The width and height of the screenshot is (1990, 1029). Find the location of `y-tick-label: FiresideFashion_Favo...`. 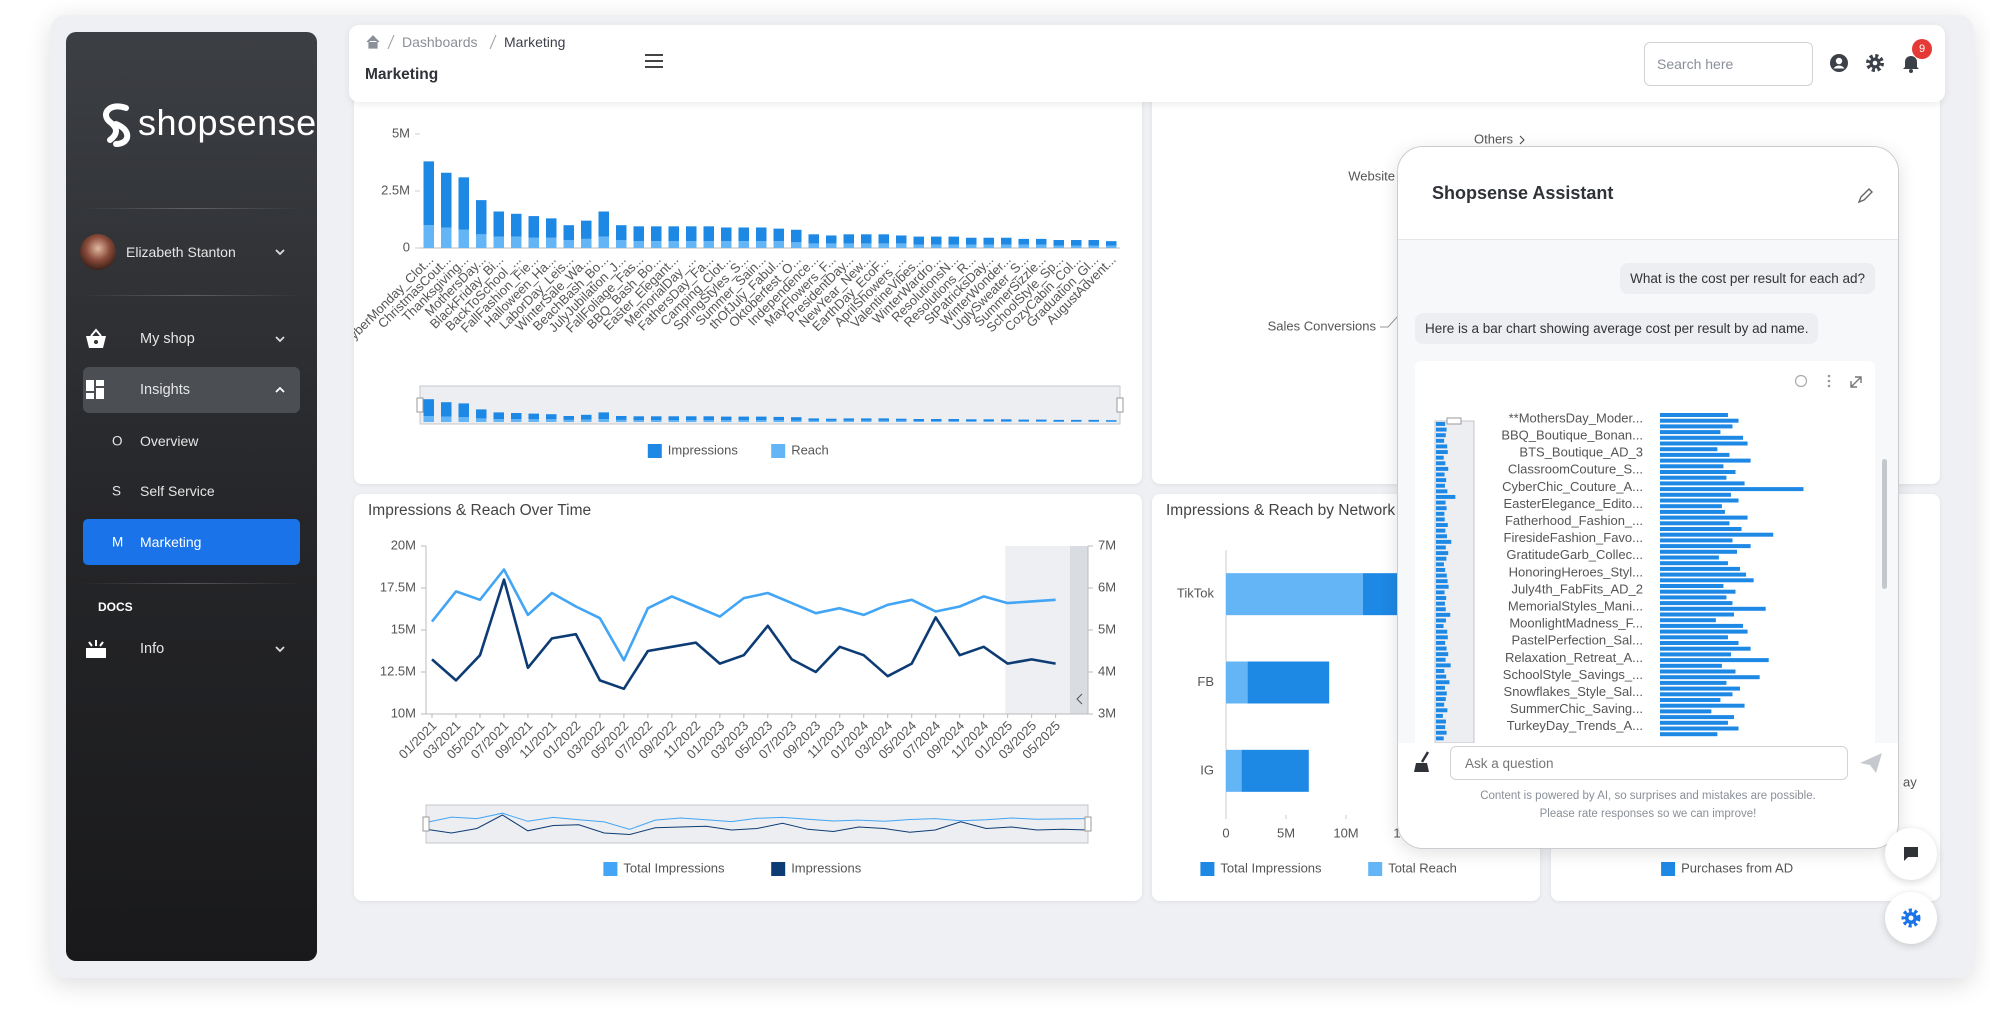

y-tick-label: FiresideFashion_Favo... is located at coordinates (1573, 537).